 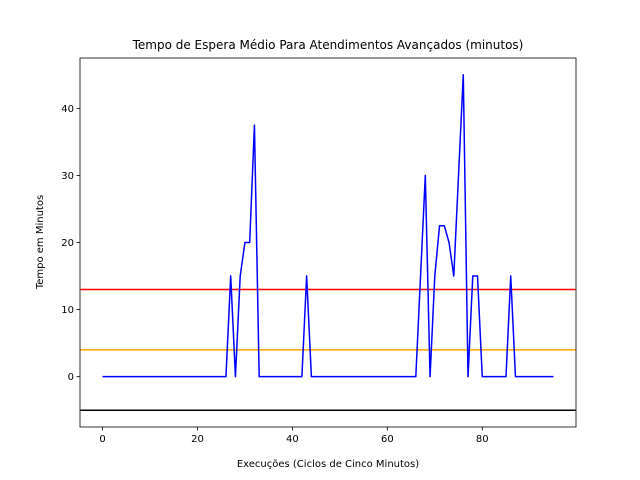 What do you see at coordinates (292, 439) in the screenshot?
I see `x-tick-label: 40` at bounding box center [292, 439].